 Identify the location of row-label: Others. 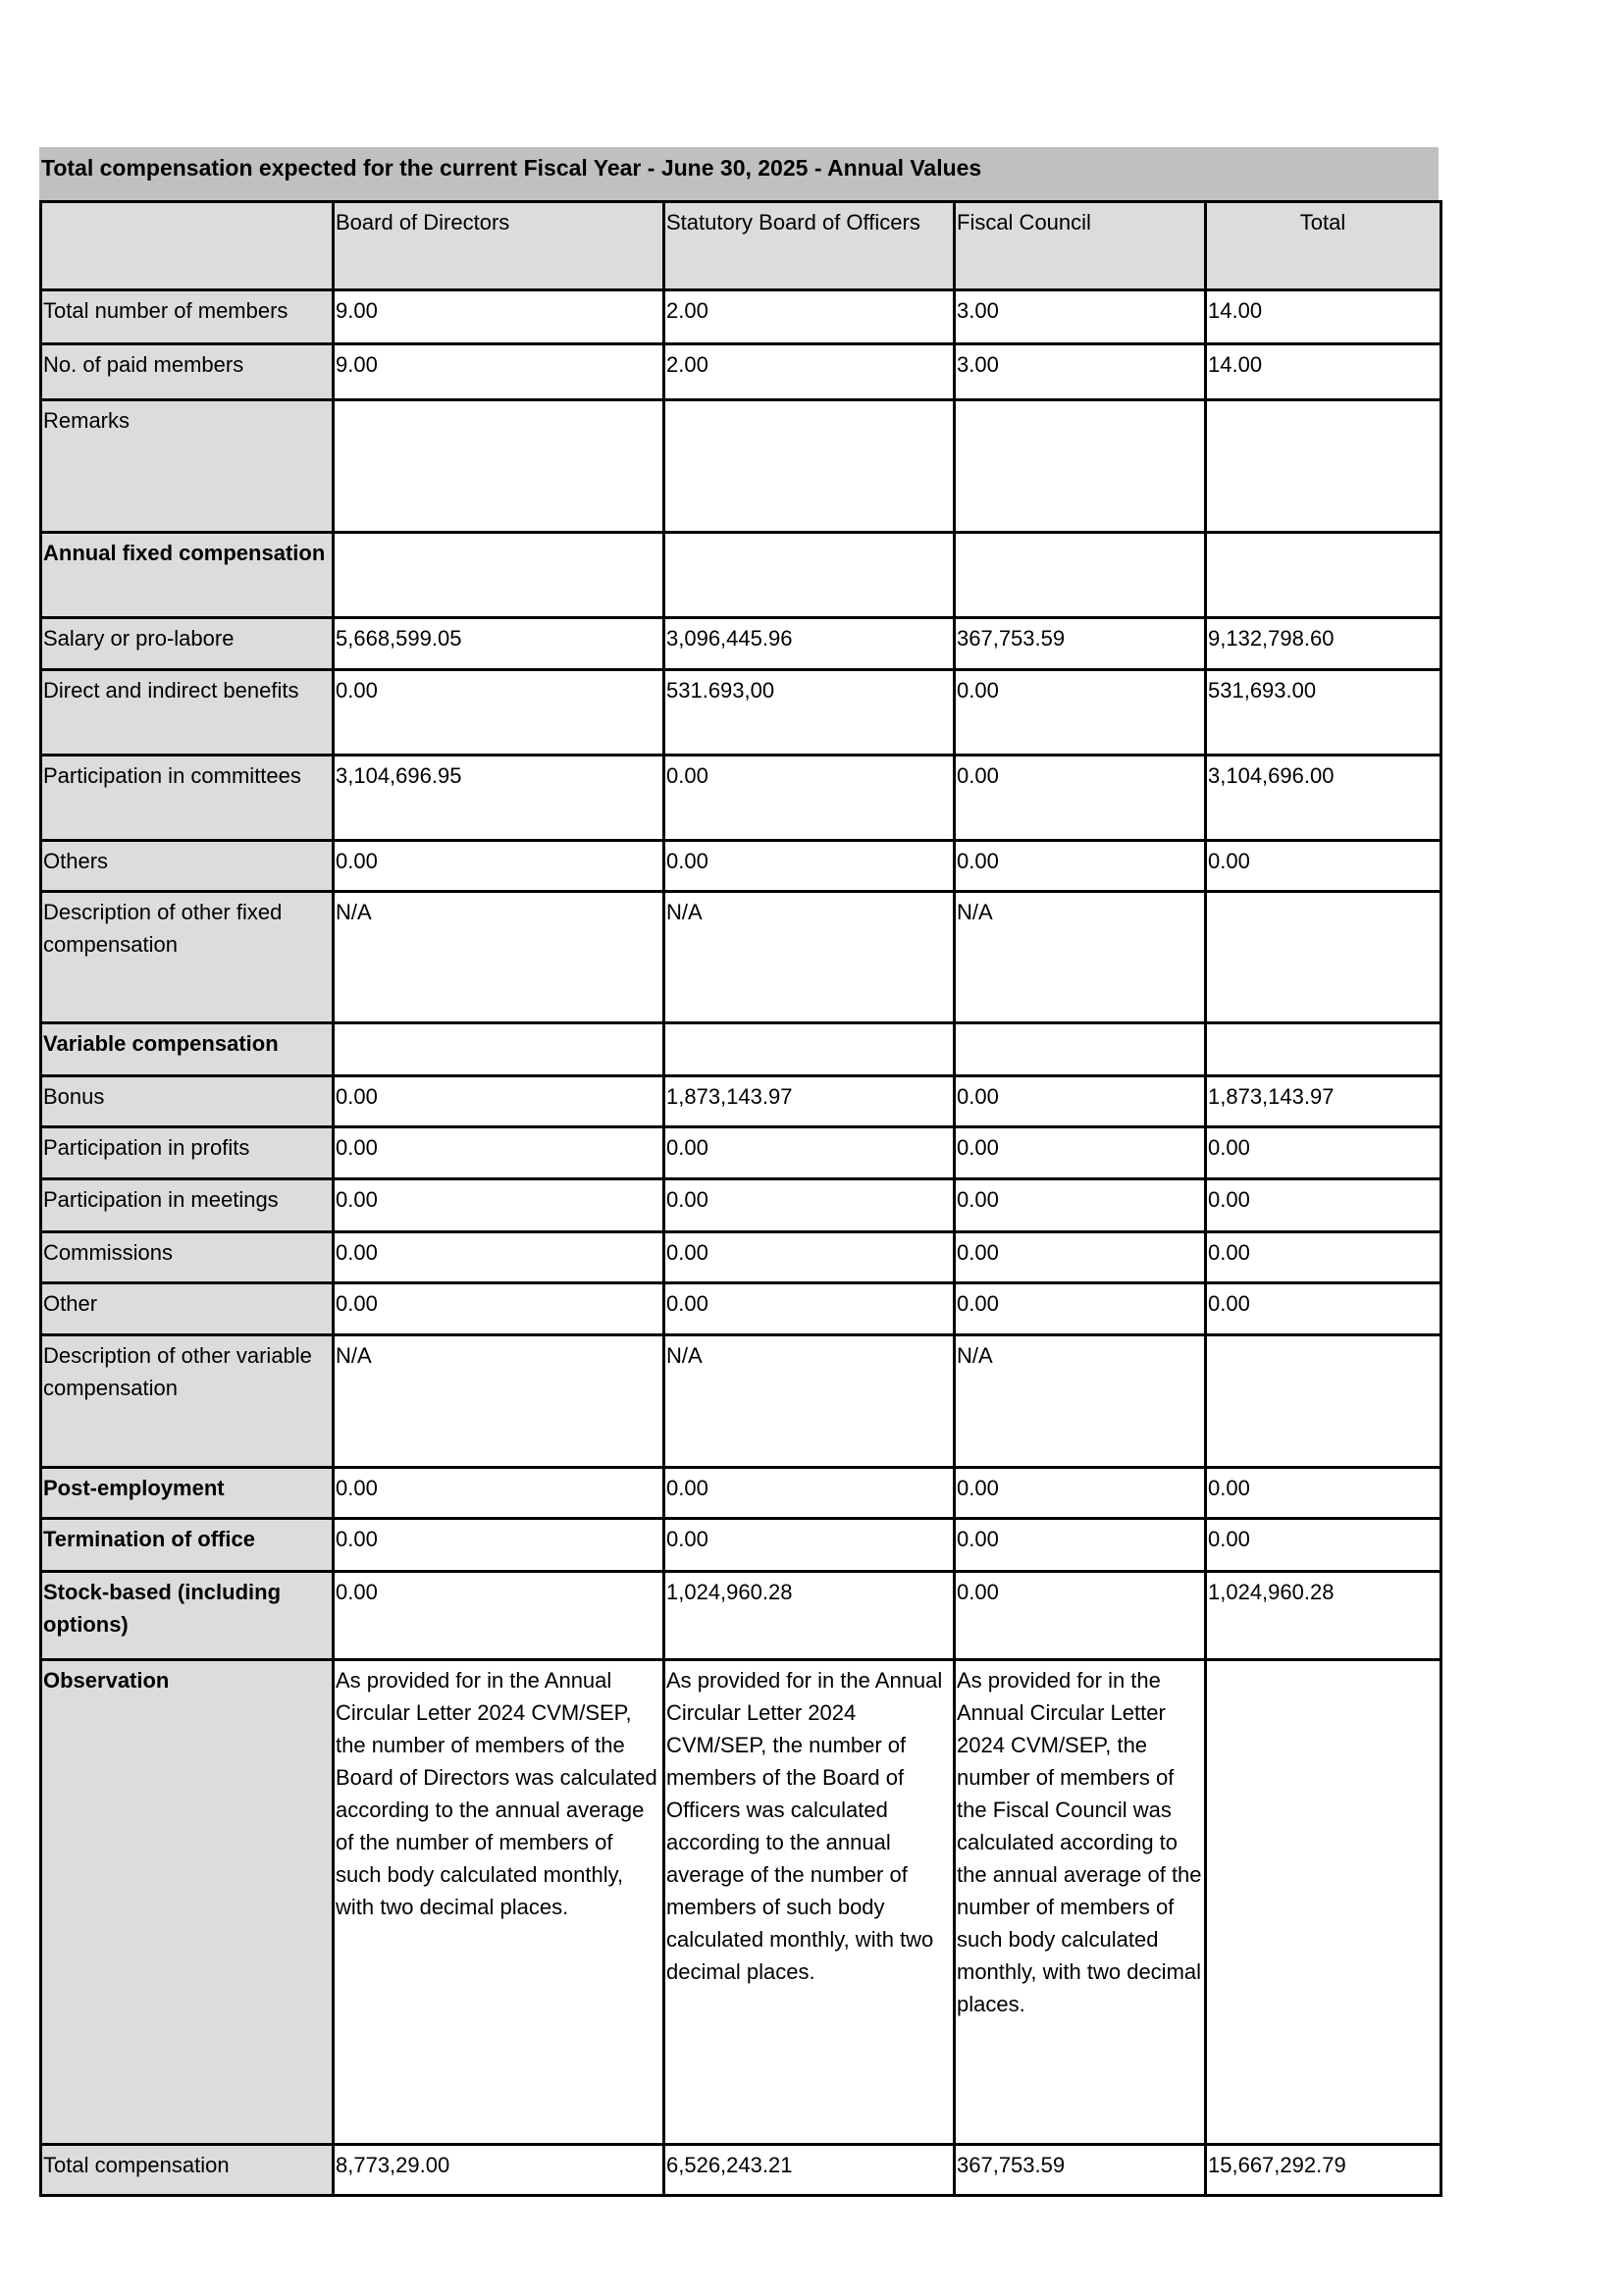
(187, 866).